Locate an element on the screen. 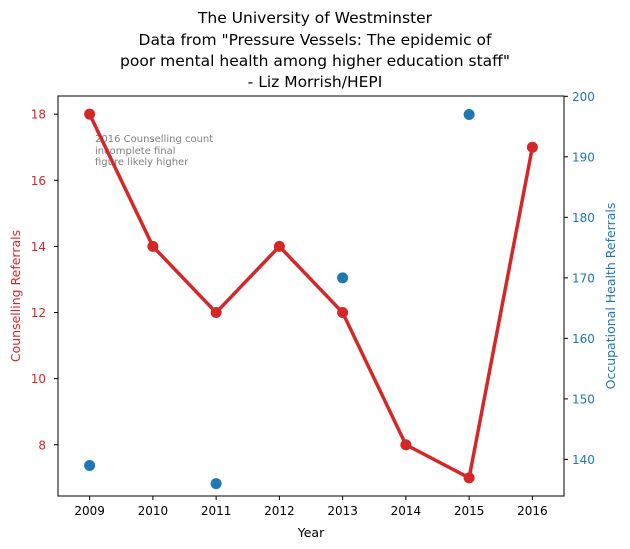  right-y-tick-label: 170 is located at coordinates (583, 278).